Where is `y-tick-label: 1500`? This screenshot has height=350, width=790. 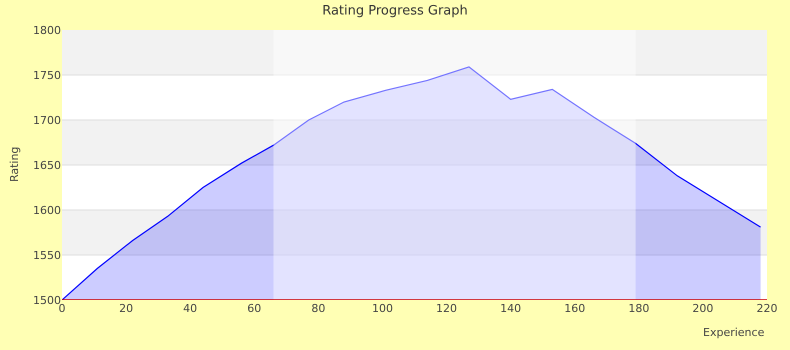
y-tick-label: 1500 is located at coordinates (47, 300).